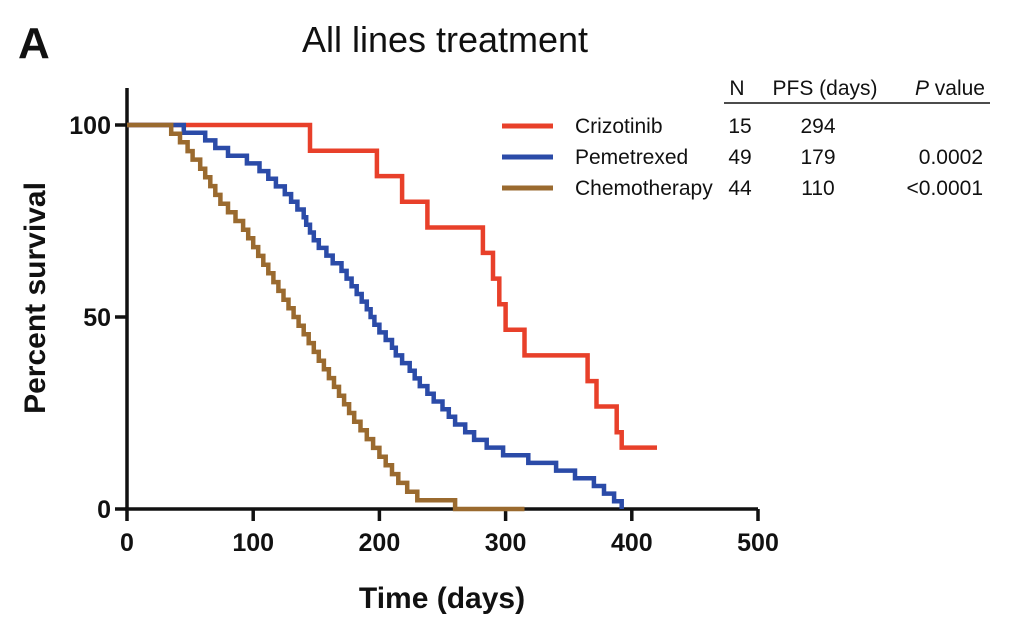 This screenshot has width=1011, height=637. I want to click on table-p-chemotherapy: <0.0001, so click(945, 188).